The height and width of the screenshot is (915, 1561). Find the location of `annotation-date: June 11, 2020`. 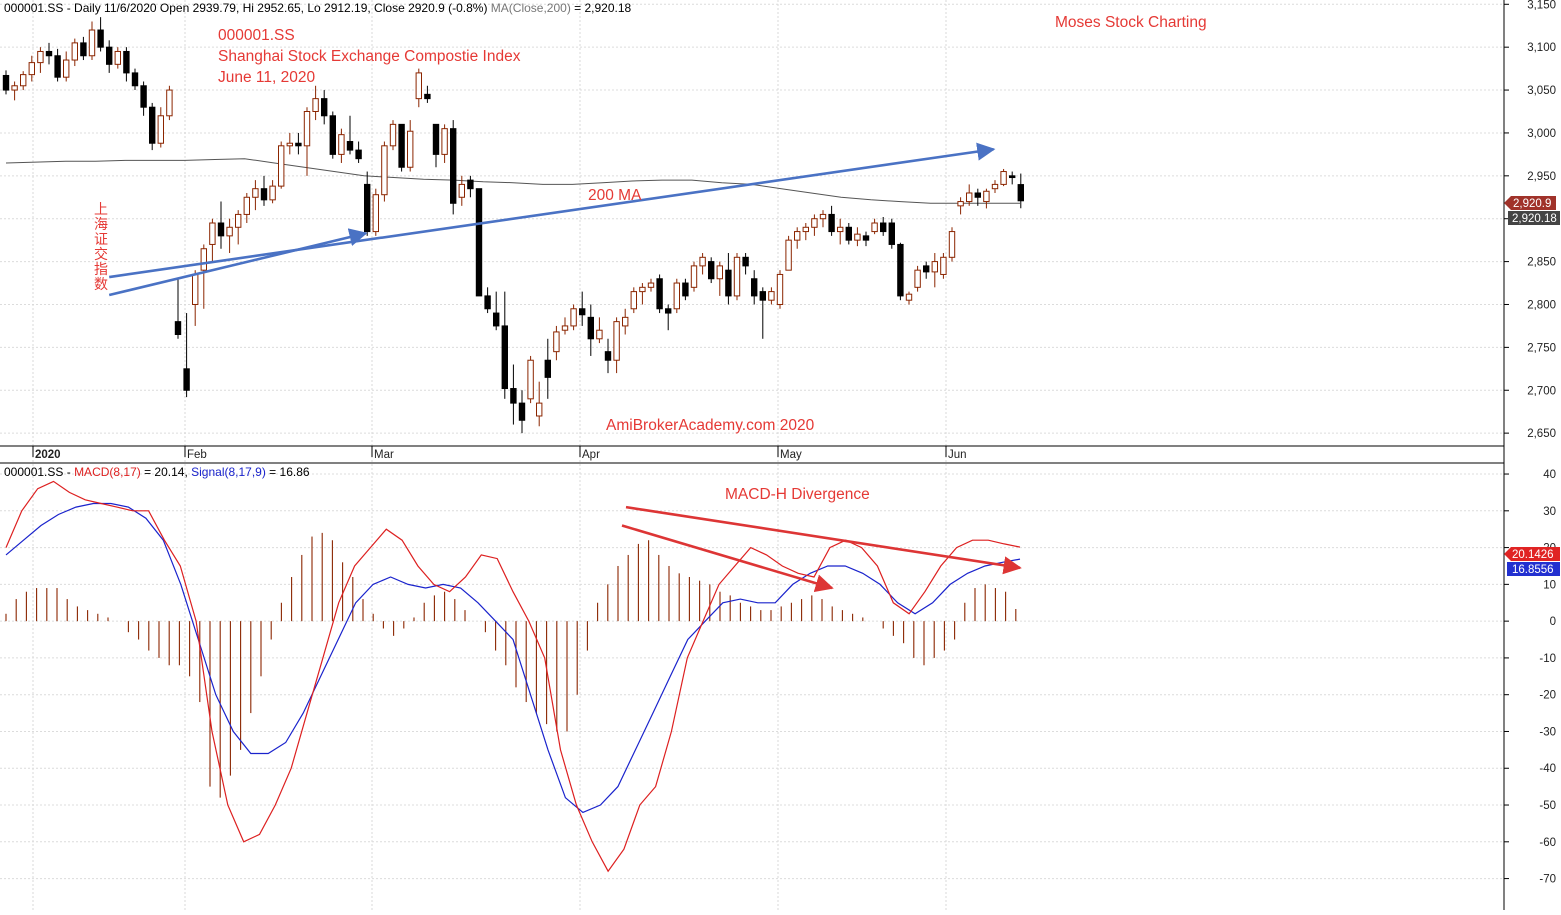

annotation-date: June 11, 2020 is located at coordinates (266, 77).